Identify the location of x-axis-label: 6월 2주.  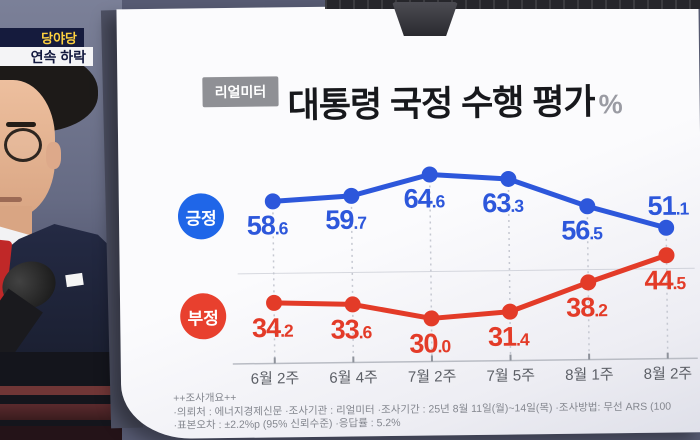
(275, 379).